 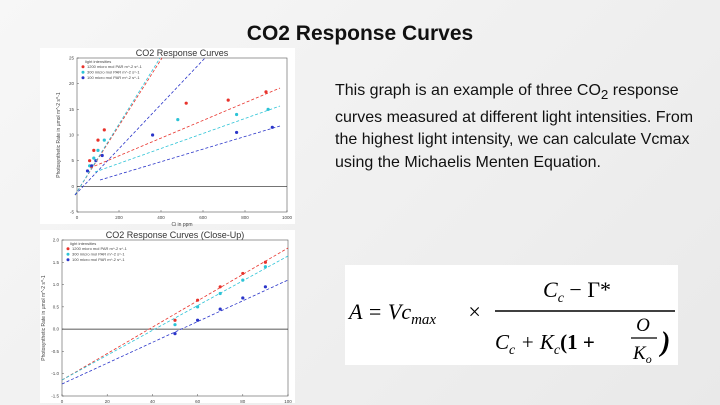 I want to click on y-tick-label: 0.5, so click(x=56, y=306).